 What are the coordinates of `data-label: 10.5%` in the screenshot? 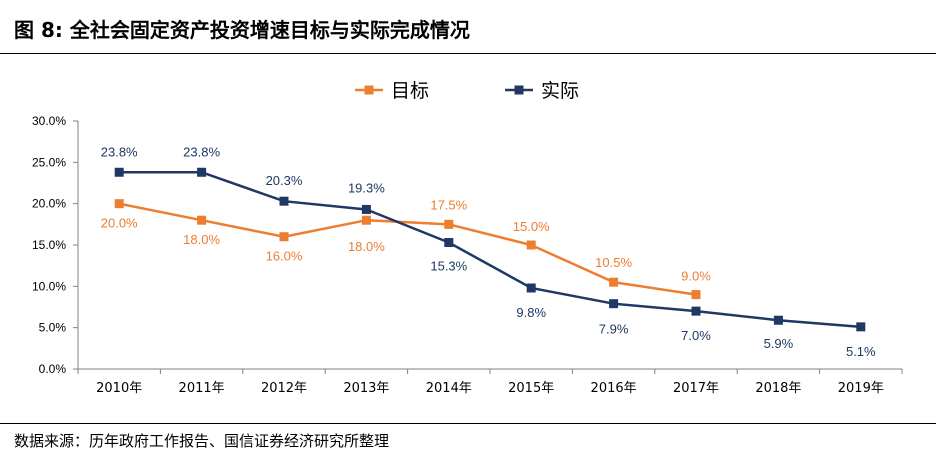 It's located at (613, 262).